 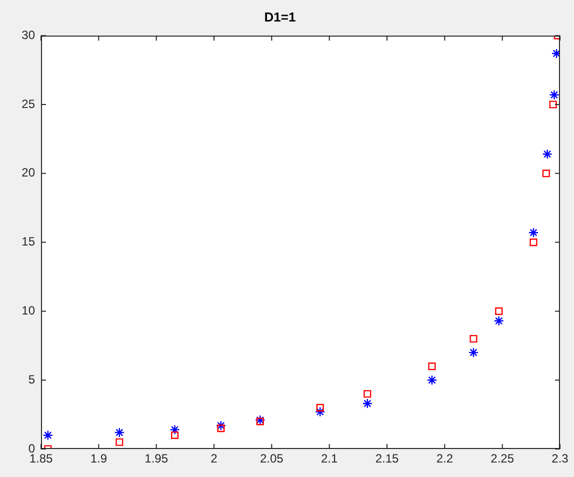 What do you see at coordinates (29, 241) in the screenshot?
I see `y-tick-label: 15` at bounding box center [29, 241].